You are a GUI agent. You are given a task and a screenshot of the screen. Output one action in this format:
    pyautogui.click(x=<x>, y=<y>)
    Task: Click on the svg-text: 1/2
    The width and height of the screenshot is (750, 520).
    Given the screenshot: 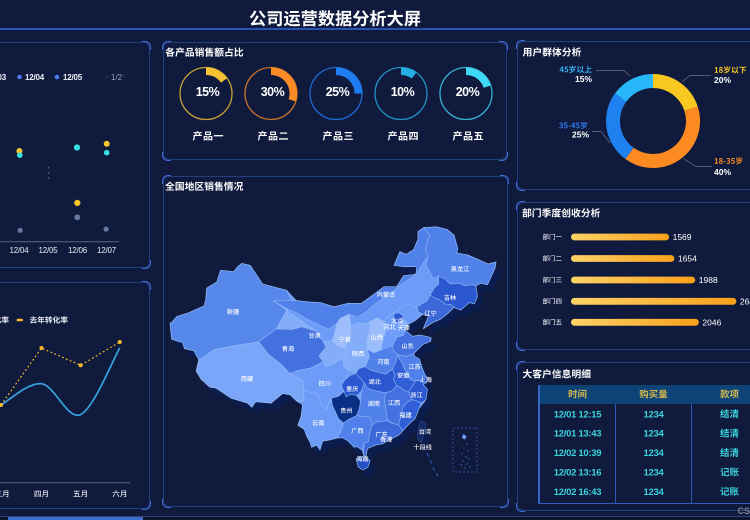 What is the action you would take?
    pyautogui.click(x=117, y=77)
    